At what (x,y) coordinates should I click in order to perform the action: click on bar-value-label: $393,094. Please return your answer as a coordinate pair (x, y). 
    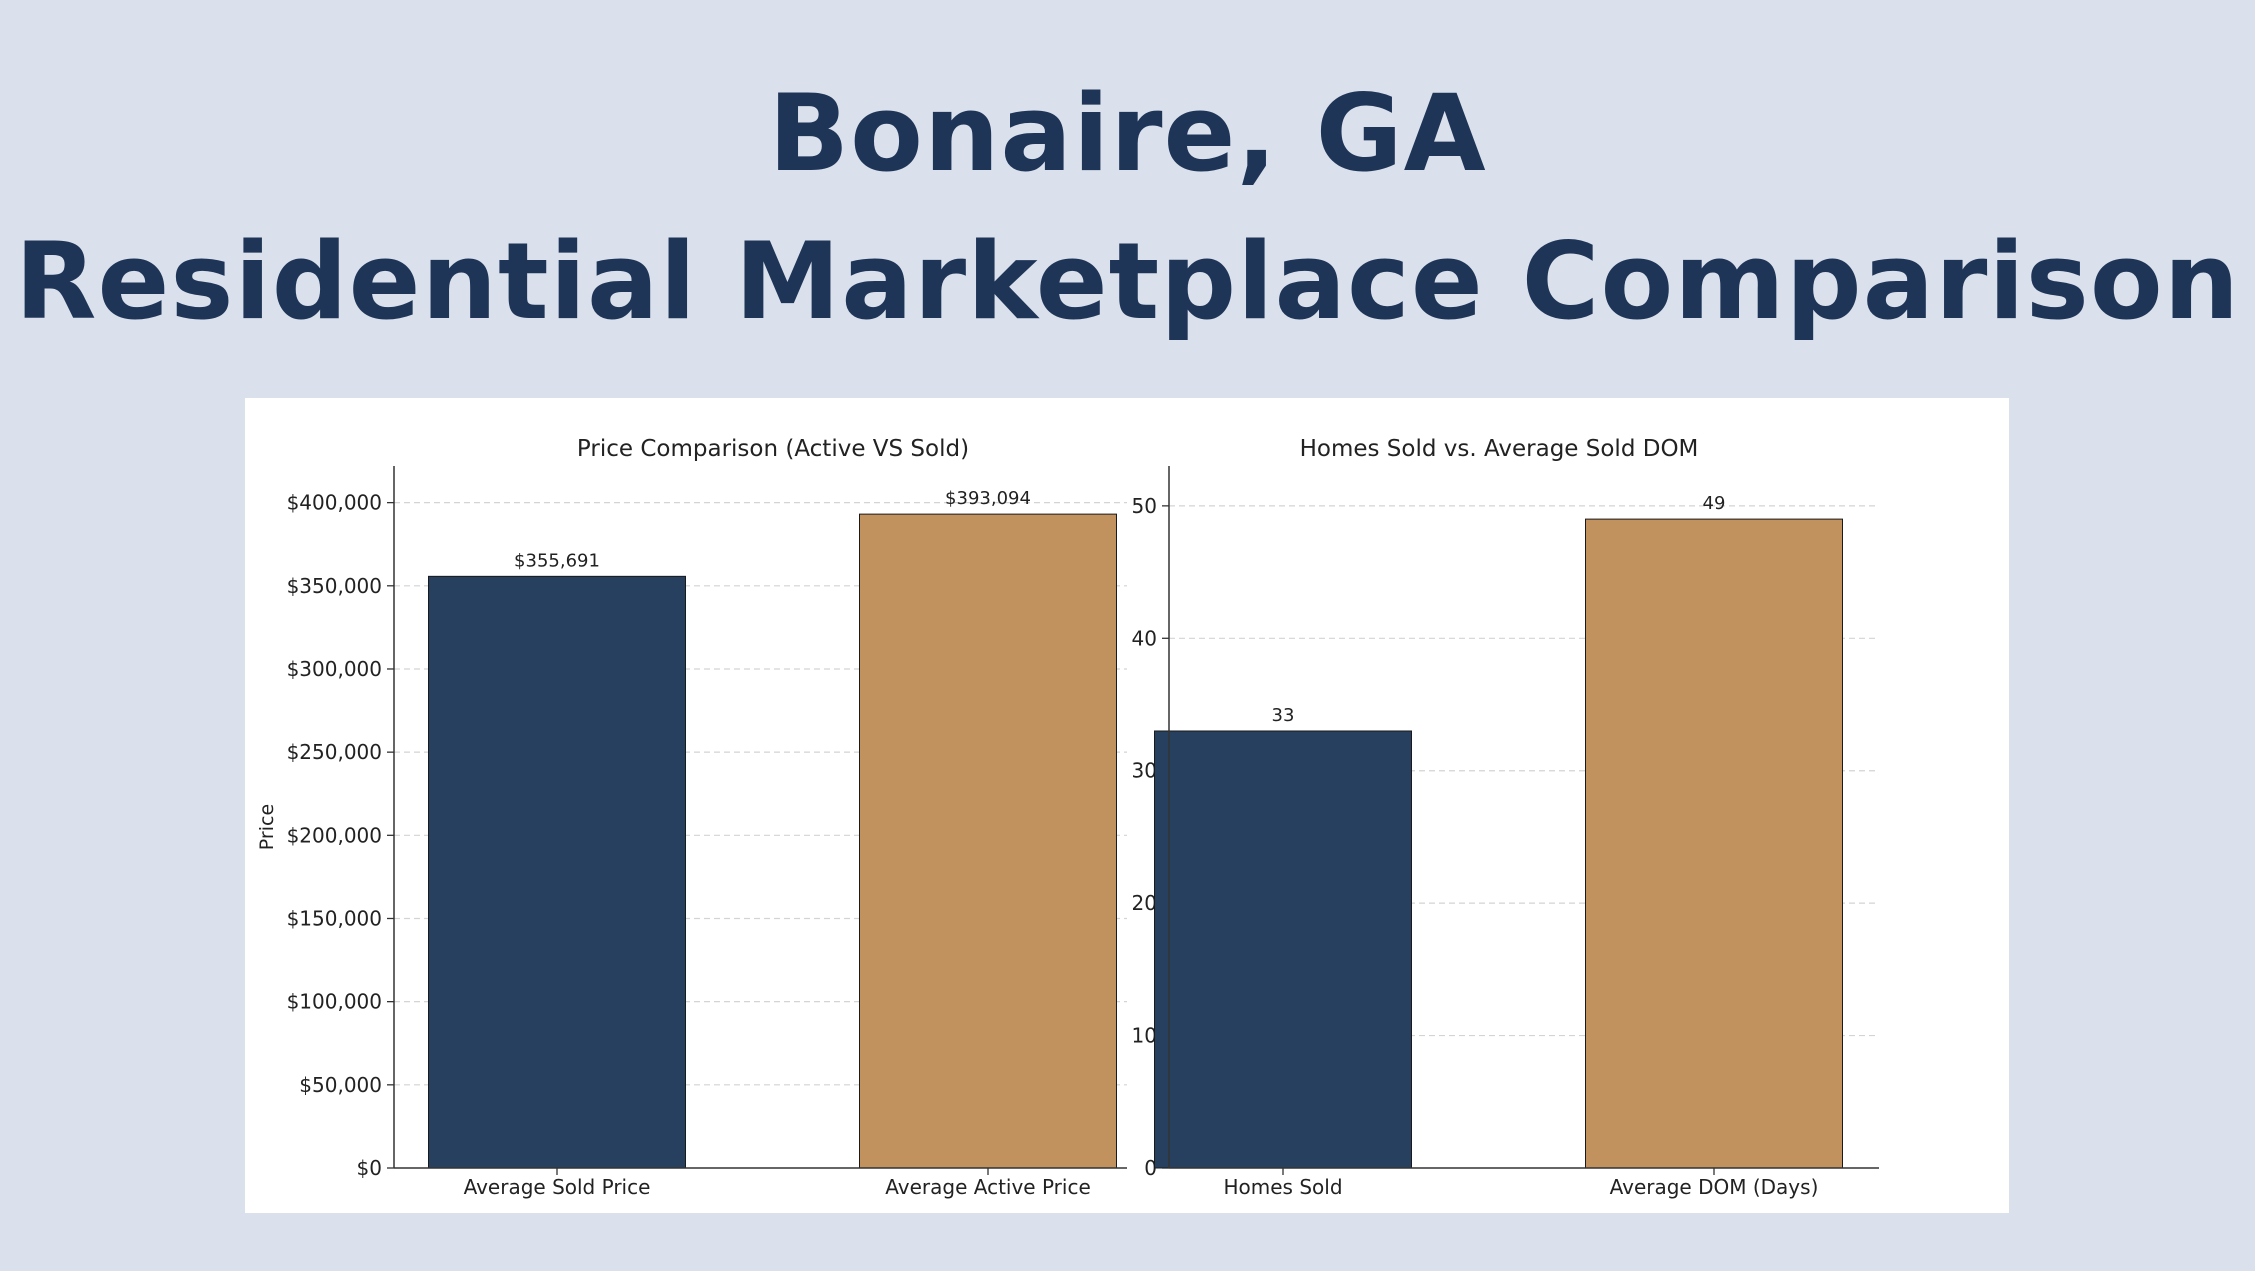
    Looking at the image, I should click on (988, 498).